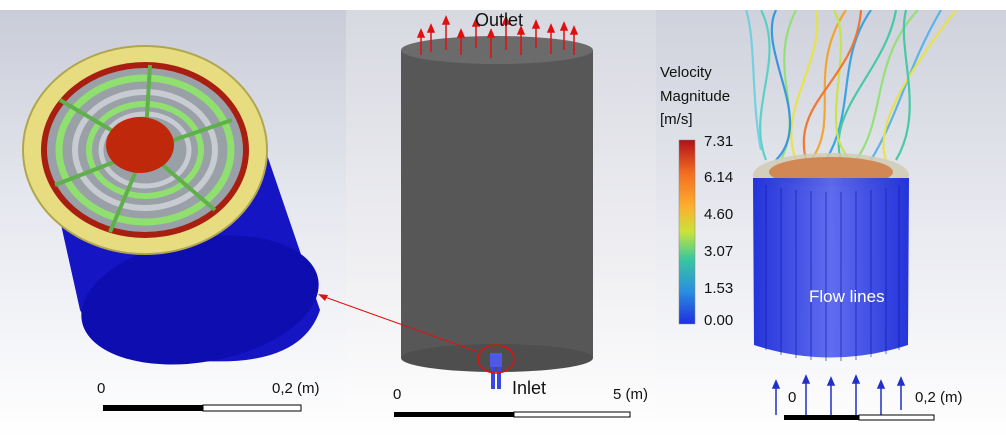 The height and width of the screenshot is (439, 1006). Describe the element at coordinates (529, 388) in the screenshot. I see `inlet-label: Inlet` at that location.